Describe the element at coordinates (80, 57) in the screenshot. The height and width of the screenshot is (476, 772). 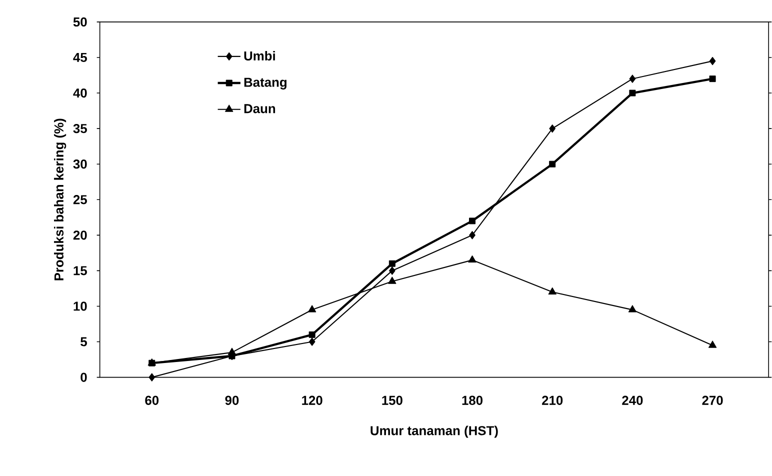
I see `y-tick-label: 45` at that location.